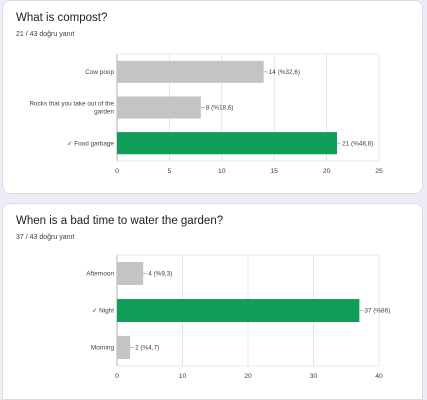 This screenshot has width=427, height=400. Describe the element at coordinates (99, 72) in the screenshot. I see `category-label: Cow poop` at that location.